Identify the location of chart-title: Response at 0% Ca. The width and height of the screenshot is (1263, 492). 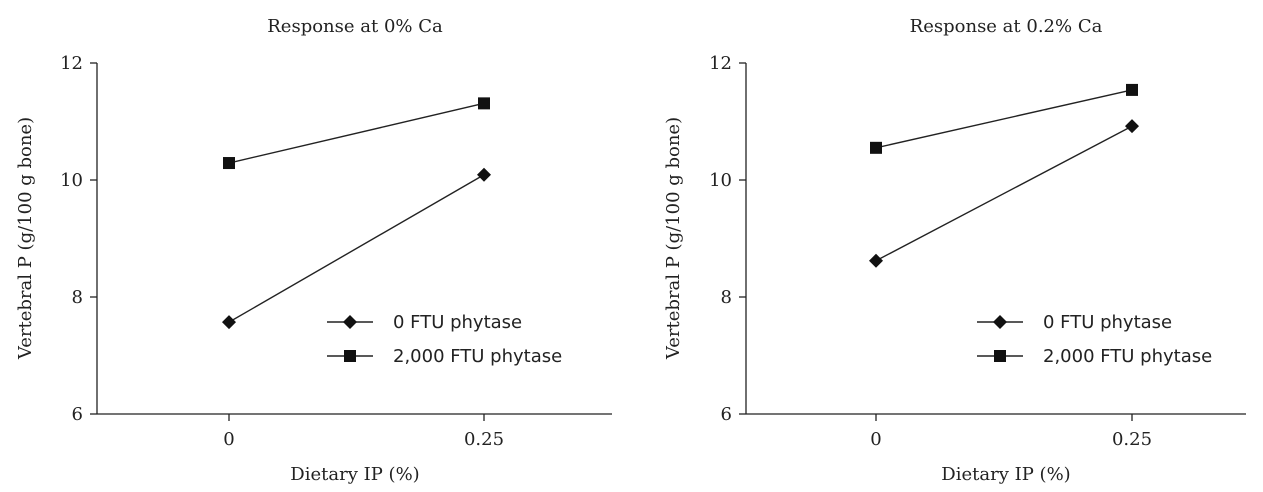
(355, 26).